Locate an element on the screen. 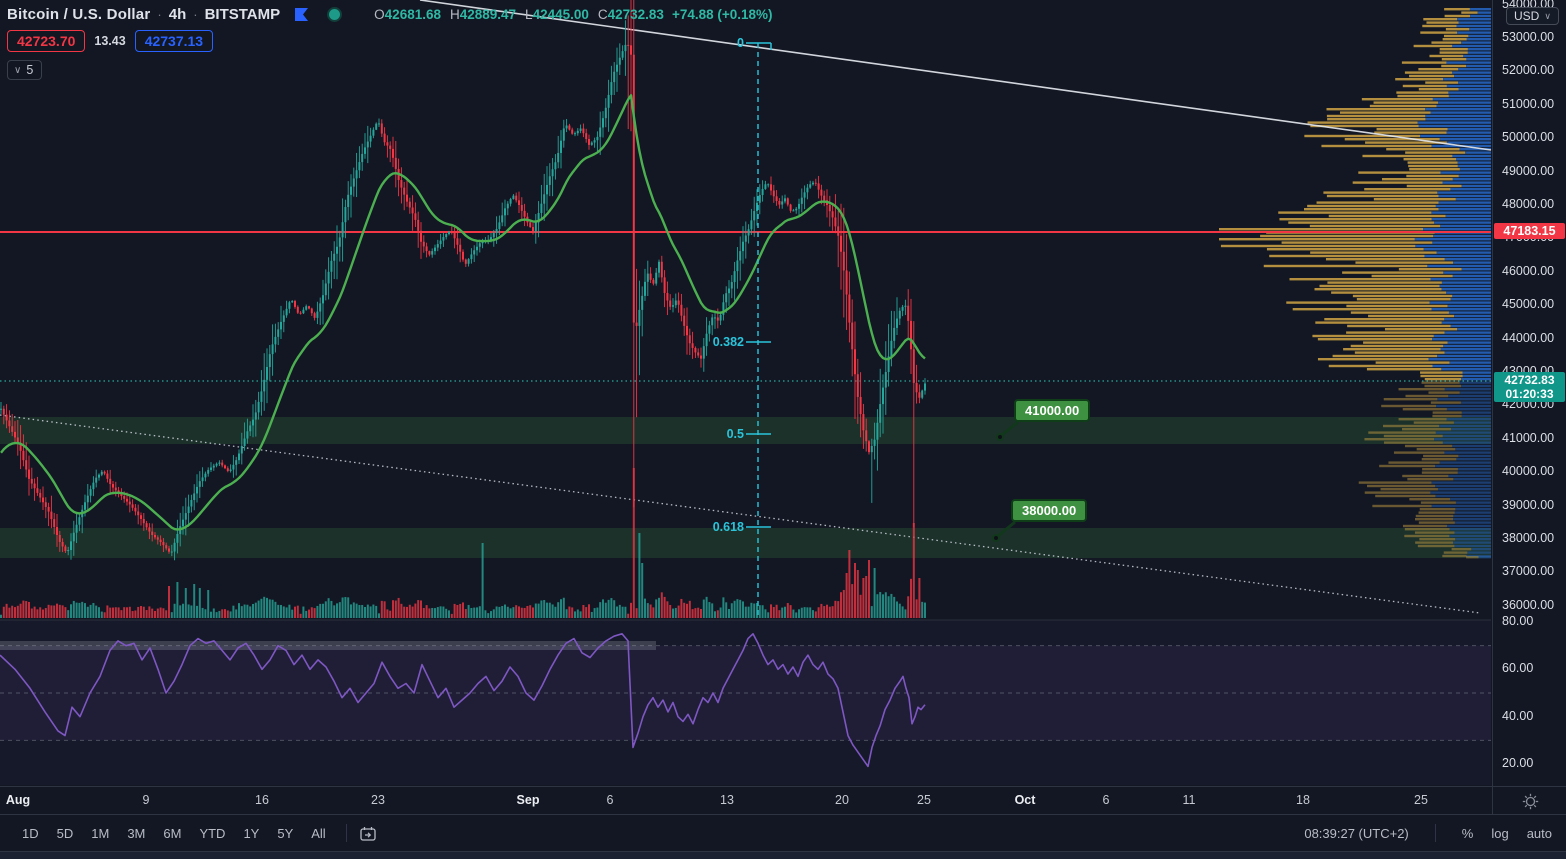  market-status-icon is located at coordinates (335, 14).